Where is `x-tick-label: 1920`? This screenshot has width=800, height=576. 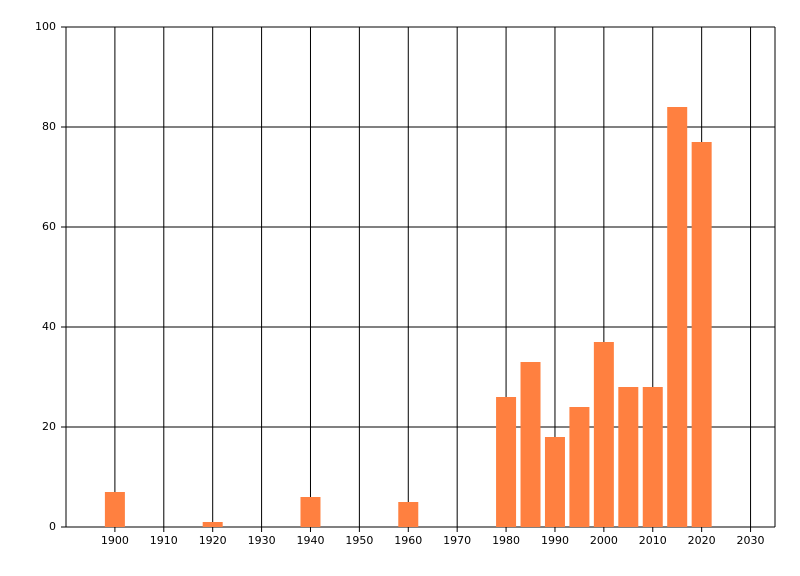
x-tick-label: 1920 is located at coordinates (213, 540).